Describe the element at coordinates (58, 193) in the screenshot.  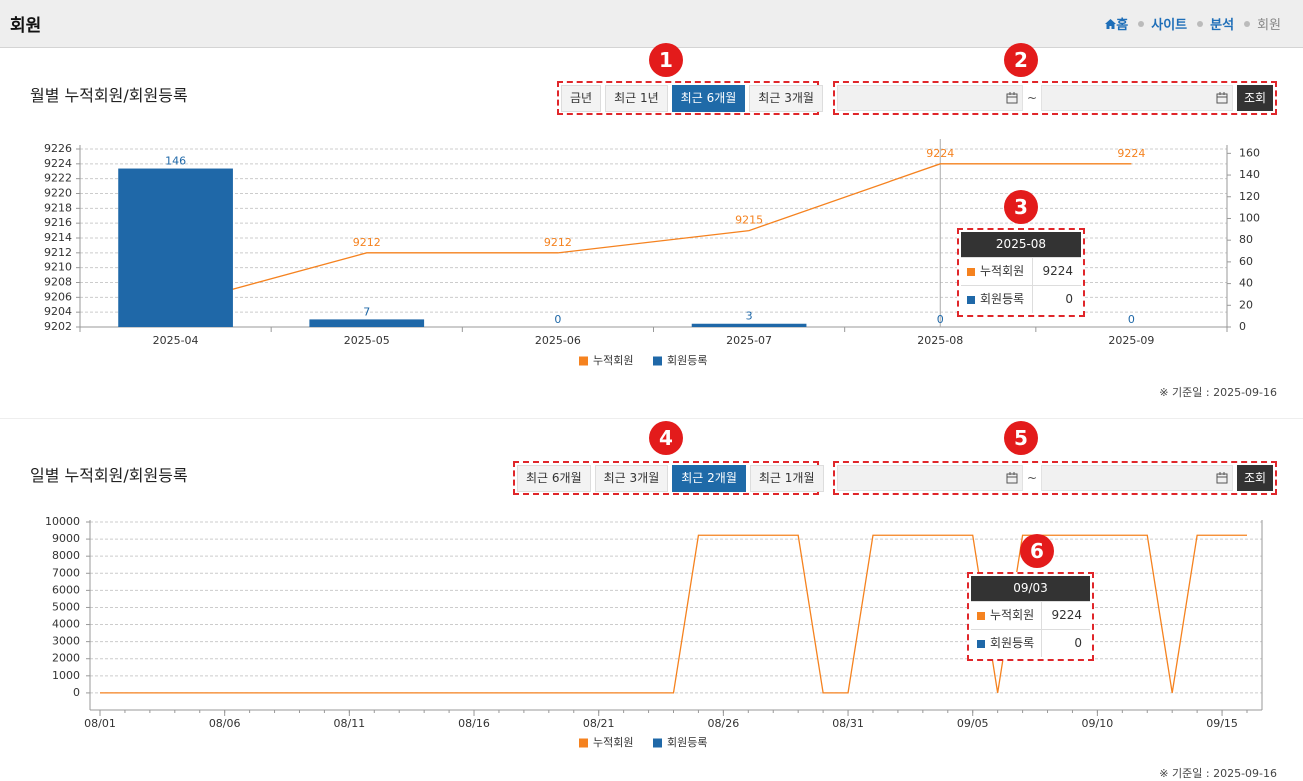
I see `y-tick-label: 9220` at that location.